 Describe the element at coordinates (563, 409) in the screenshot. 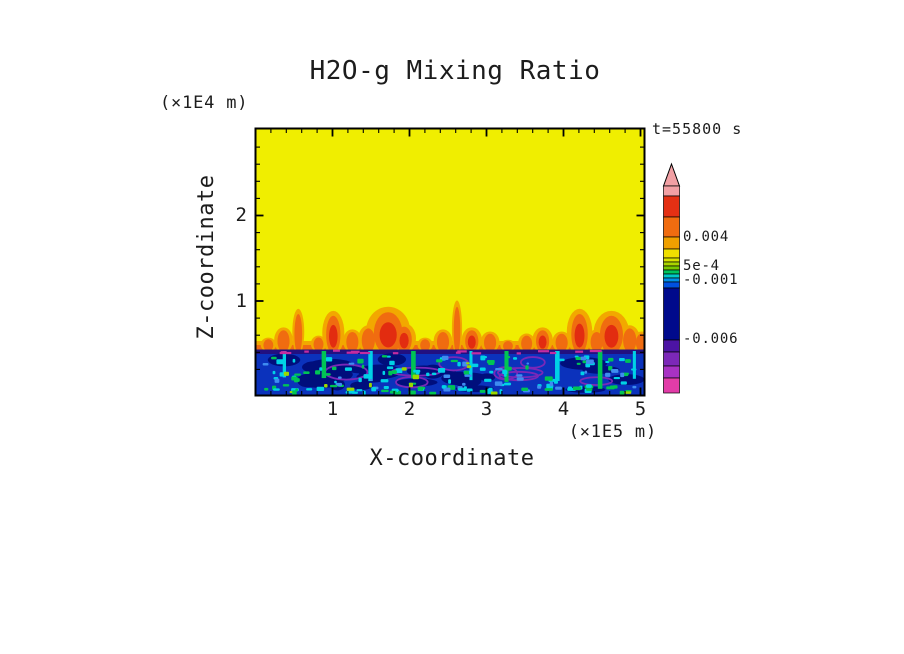

I see `x-tick-label-4: 4` at that location.